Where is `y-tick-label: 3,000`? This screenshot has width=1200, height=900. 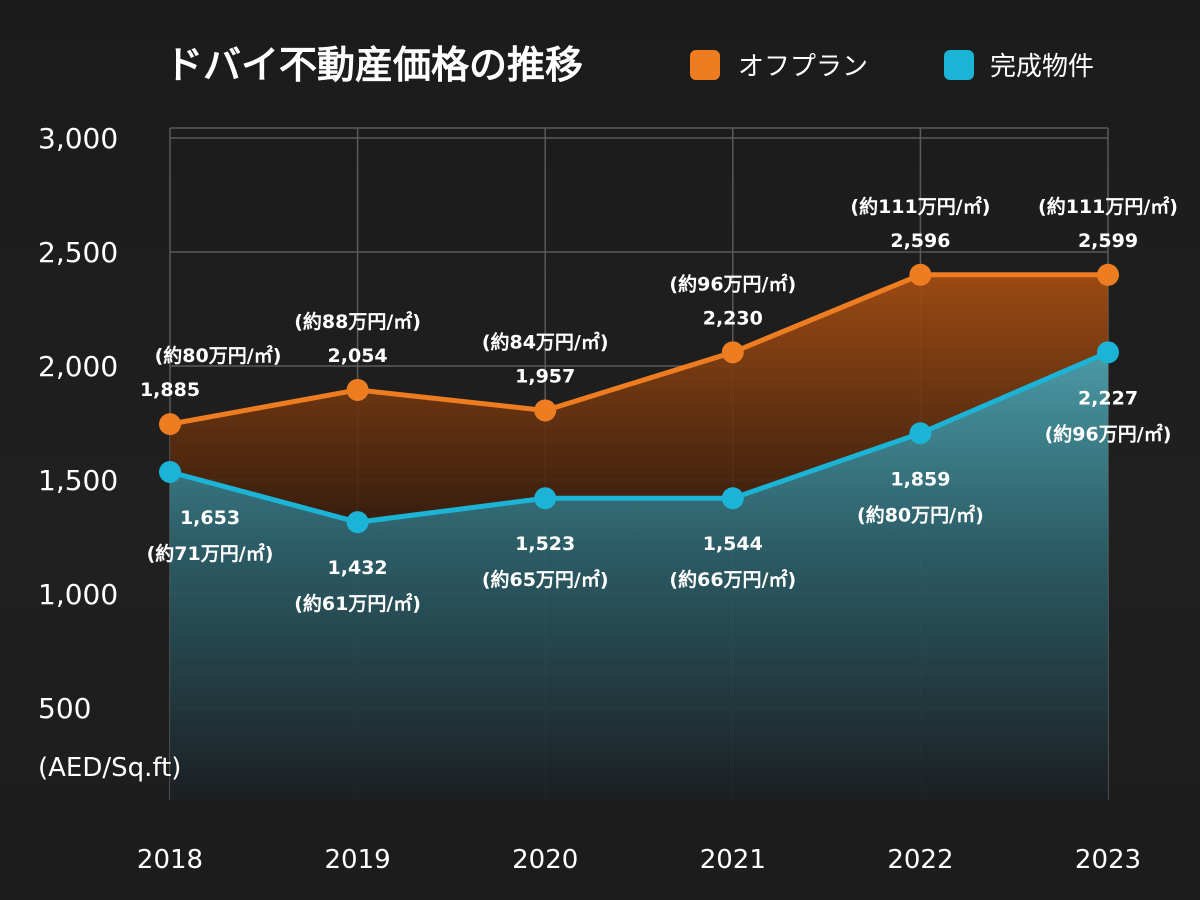 y-tick-label: 3,000 is located at coordinates (78, 138).